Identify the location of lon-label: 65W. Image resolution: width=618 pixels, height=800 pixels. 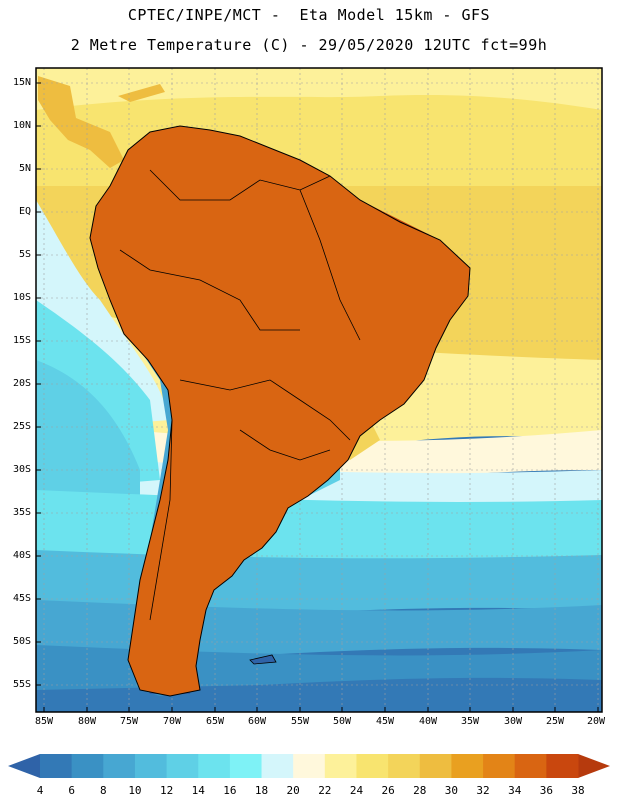
(215, 721).